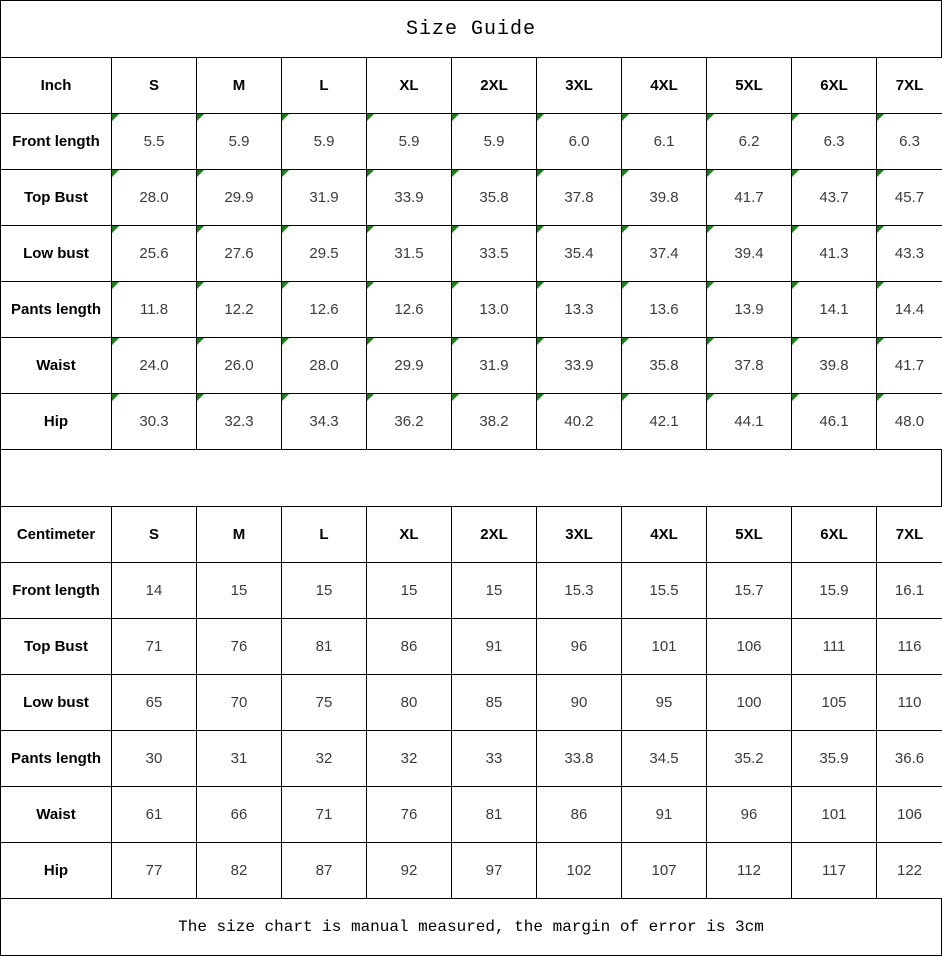 This screenshot has height=956, width=942. What do you see at coordinates (749, 86) in the screenshot?
I see `size-column-header: 5XL` at bounding box center [749, 86].